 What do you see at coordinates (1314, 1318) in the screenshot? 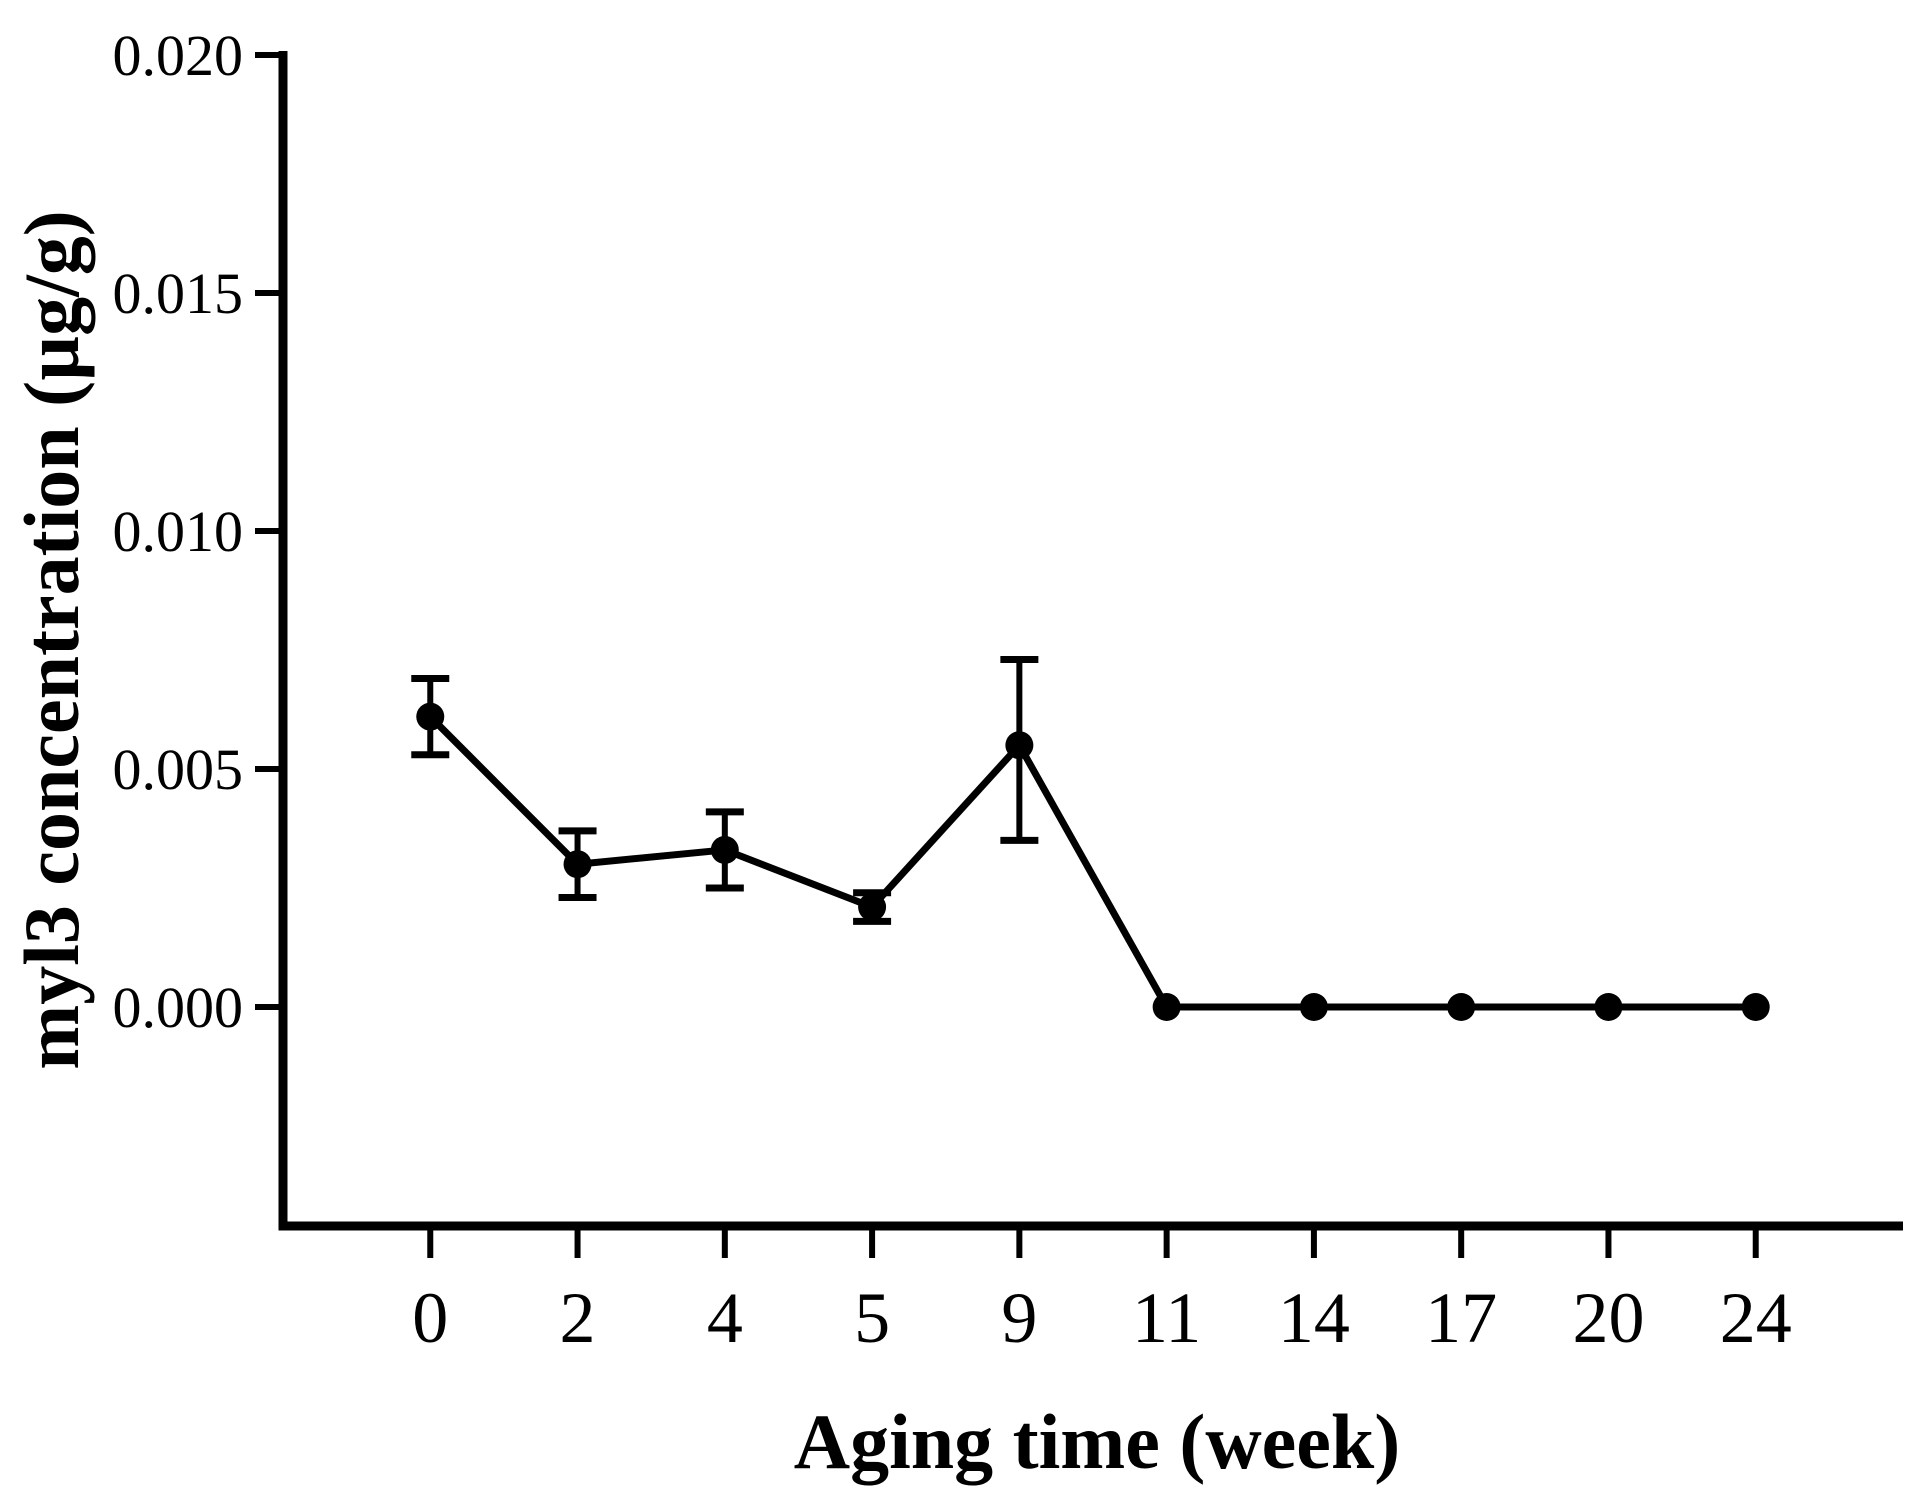
I see `x-tick-label: 14` at bounding box center [1314, 1318].